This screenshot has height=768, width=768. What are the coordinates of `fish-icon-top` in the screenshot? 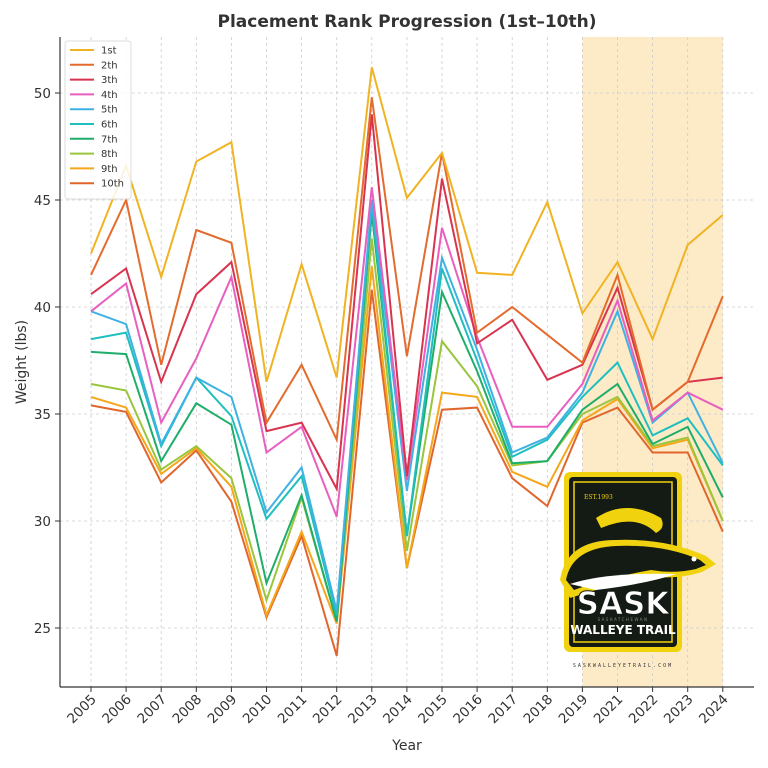 It's located at (629, 520).